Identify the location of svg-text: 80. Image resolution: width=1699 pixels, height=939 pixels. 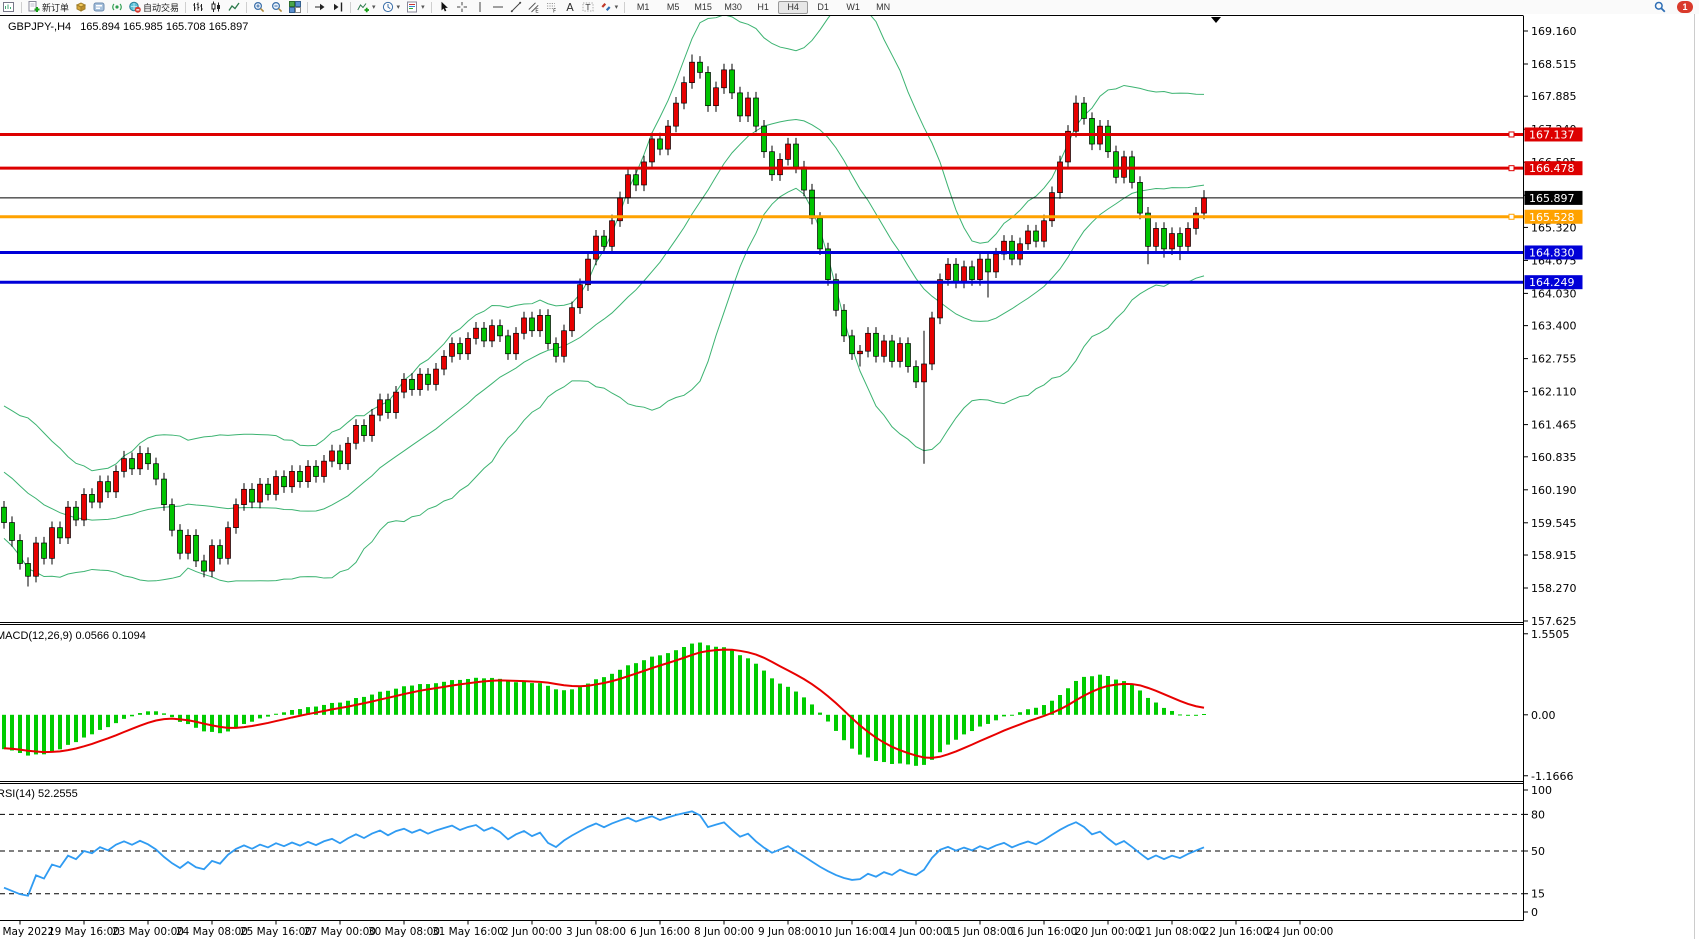
(1538, 814).